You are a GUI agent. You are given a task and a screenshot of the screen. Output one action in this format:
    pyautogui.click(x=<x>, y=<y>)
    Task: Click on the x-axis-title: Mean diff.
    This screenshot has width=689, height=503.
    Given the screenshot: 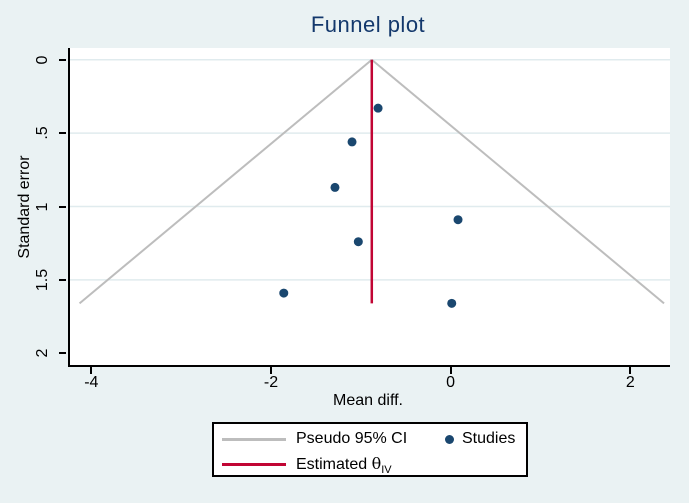 What is the action you would take?
    pyautogui.click(x=368, y=400)
    